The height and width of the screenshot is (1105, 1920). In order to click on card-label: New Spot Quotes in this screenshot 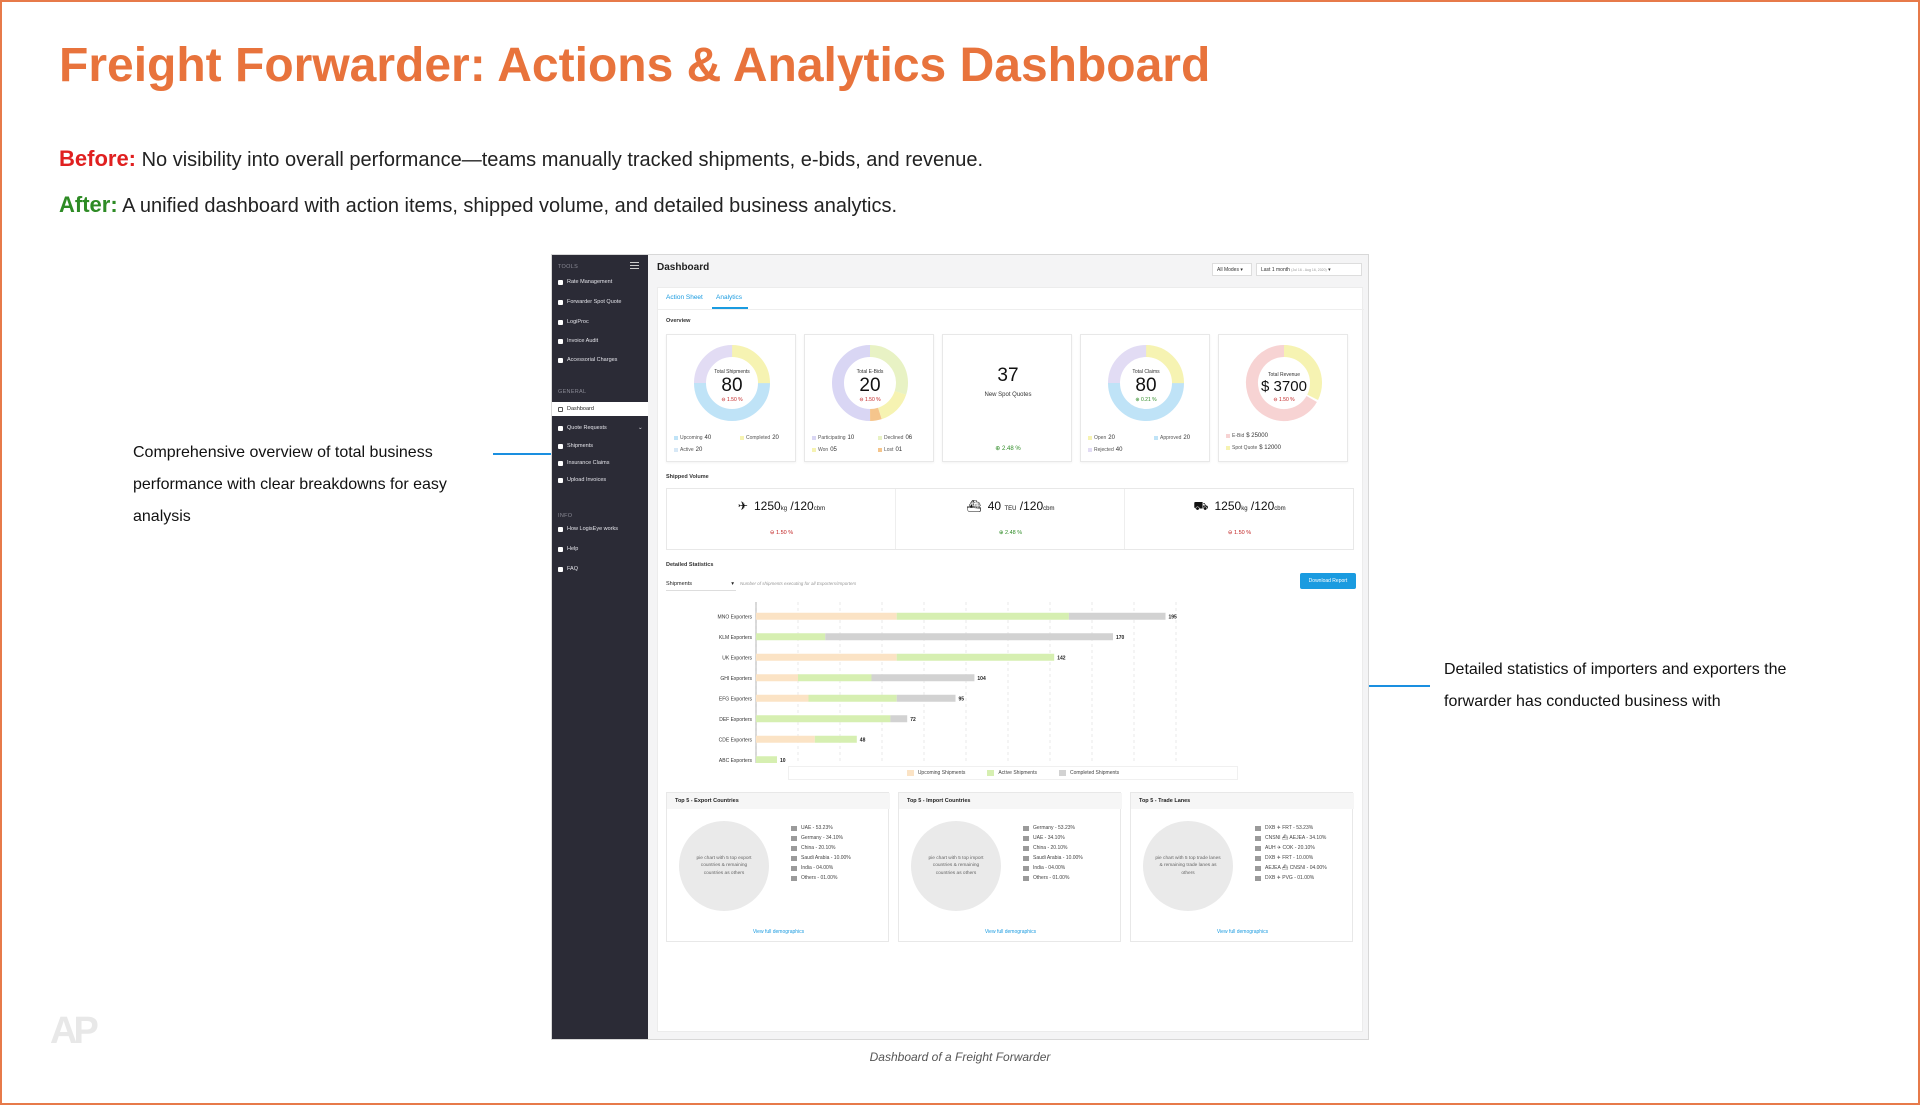, I will do `click(1008, 395)`.